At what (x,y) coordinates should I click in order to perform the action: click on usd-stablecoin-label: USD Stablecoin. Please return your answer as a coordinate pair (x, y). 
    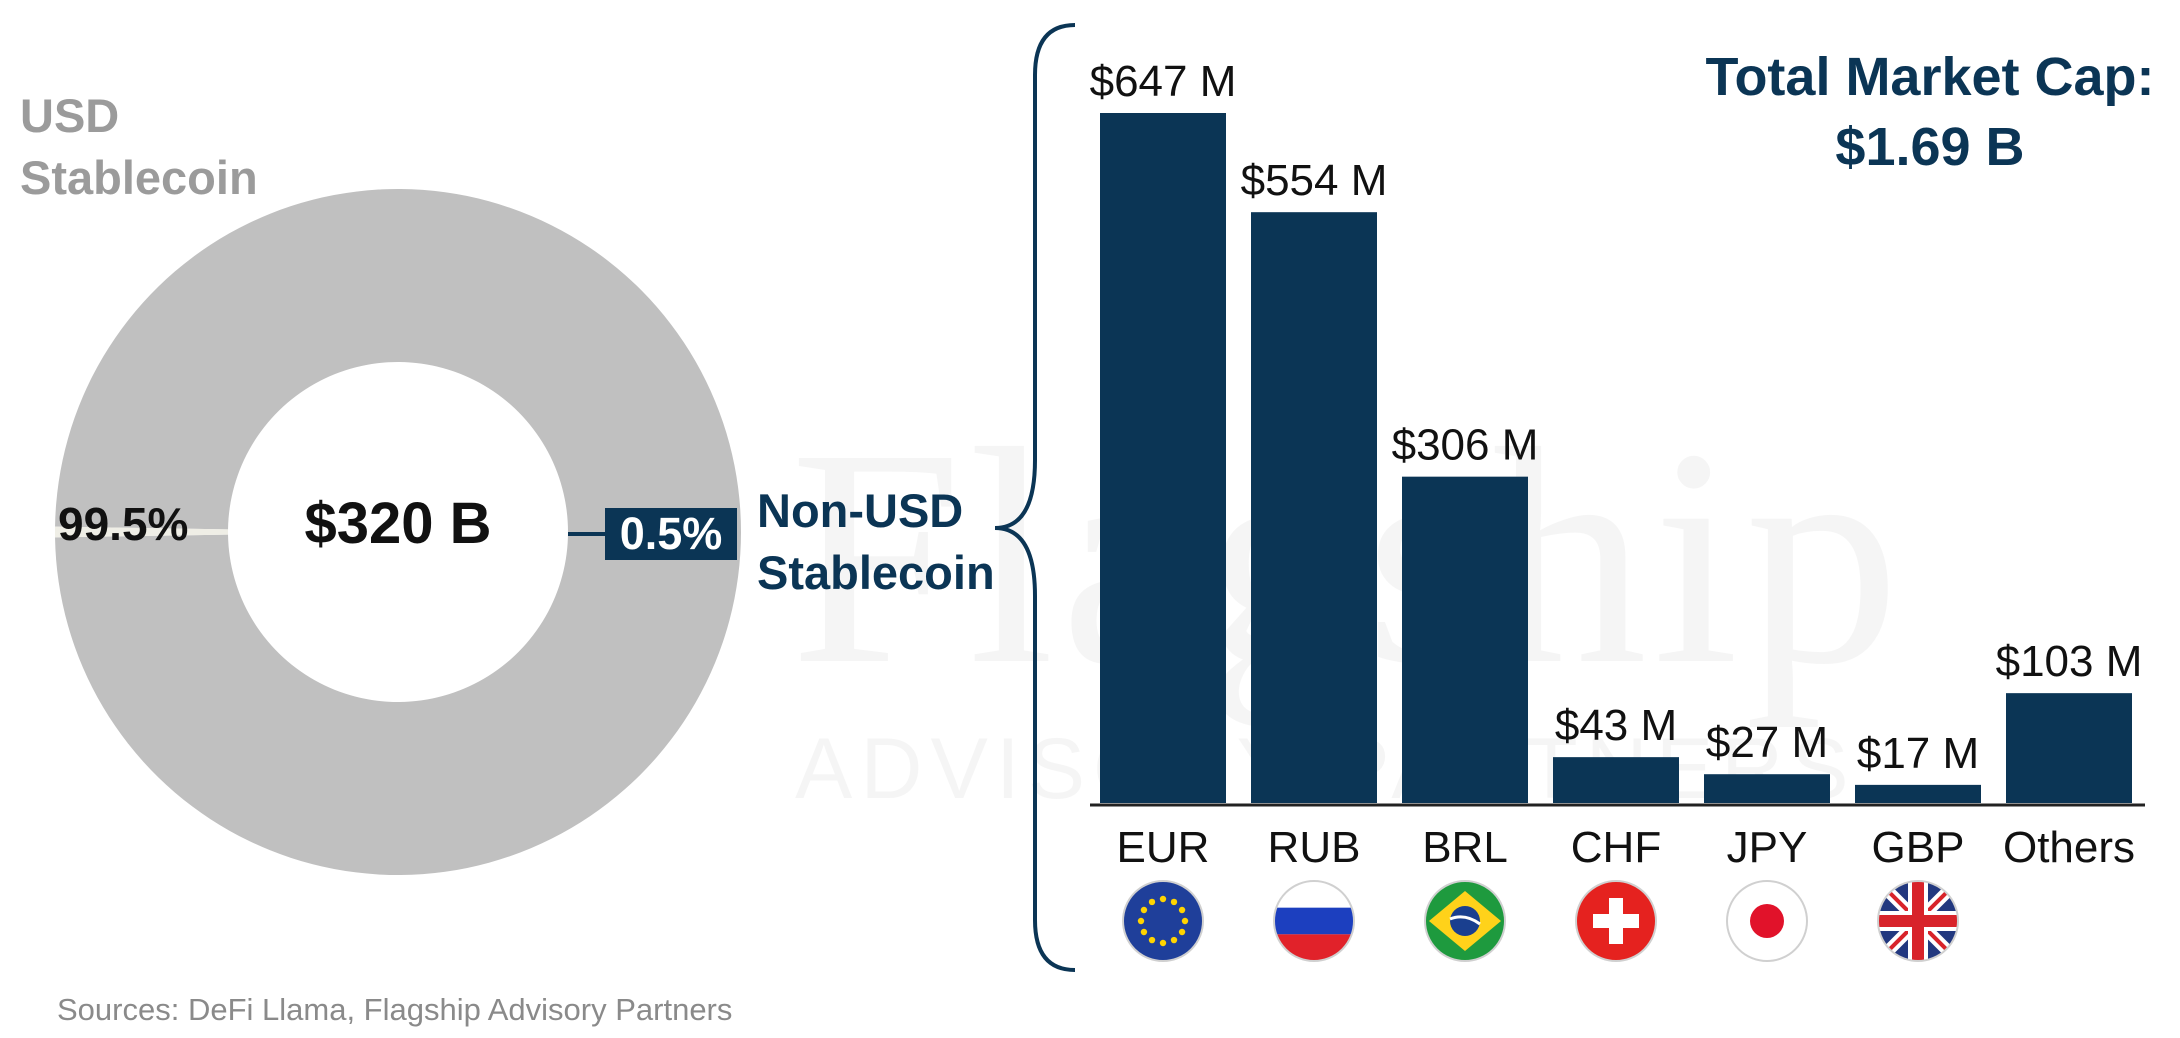
    Looking at the image, I should click on (139, 146).